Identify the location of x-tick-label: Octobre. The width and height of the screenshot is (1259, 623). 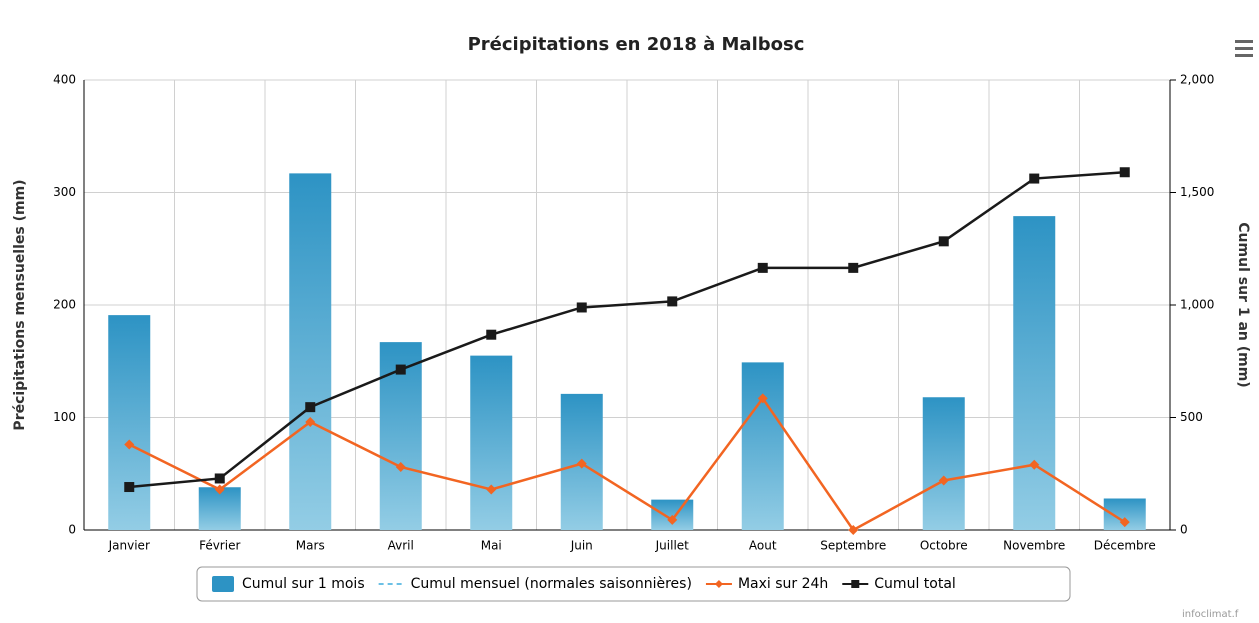
(944, 546).